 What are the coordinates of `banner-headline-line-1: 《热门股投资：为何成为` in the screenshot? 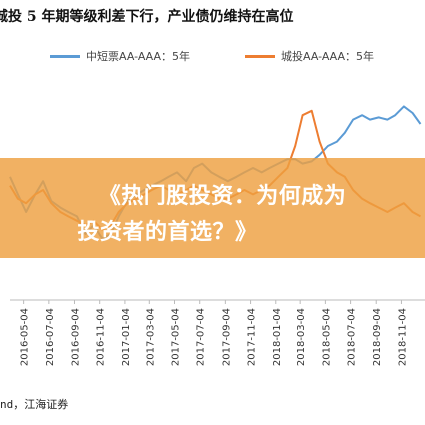 It's located at (222, 196).